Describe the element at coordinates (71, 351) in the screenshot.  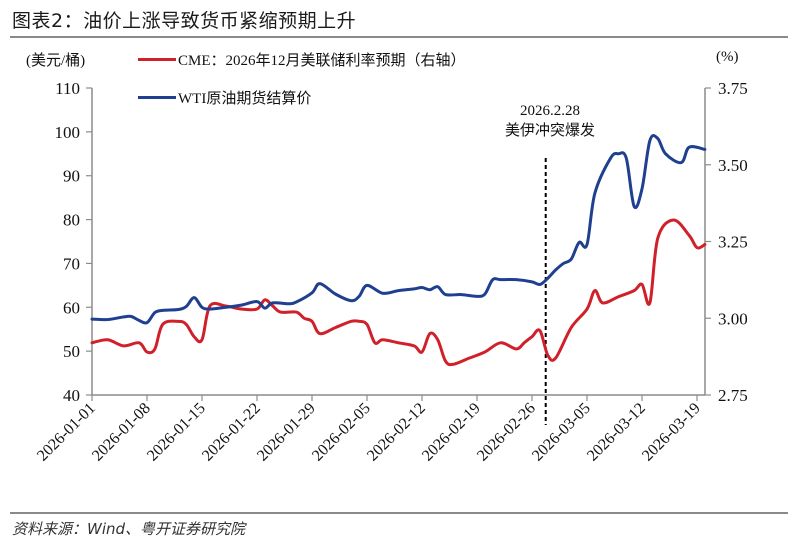
I see `left-axis-tick-label: 50` at that location.